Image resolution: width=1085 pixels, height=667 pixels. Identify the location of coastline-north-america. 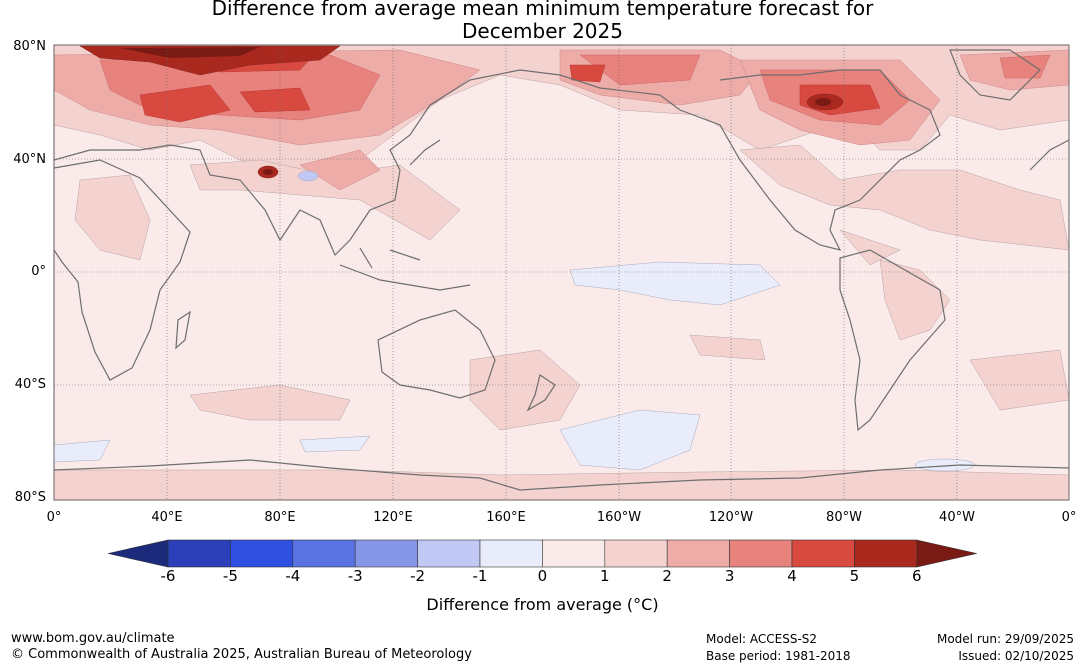
(810, 160).